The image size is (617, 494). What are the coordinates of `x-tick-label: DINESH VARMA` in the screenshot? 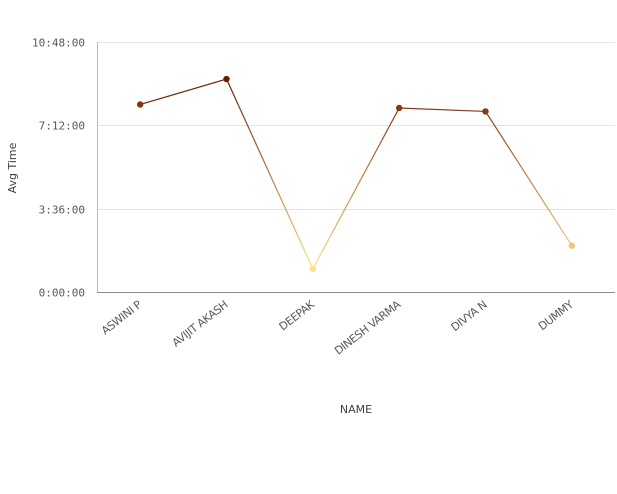 It's located at (368, 328).